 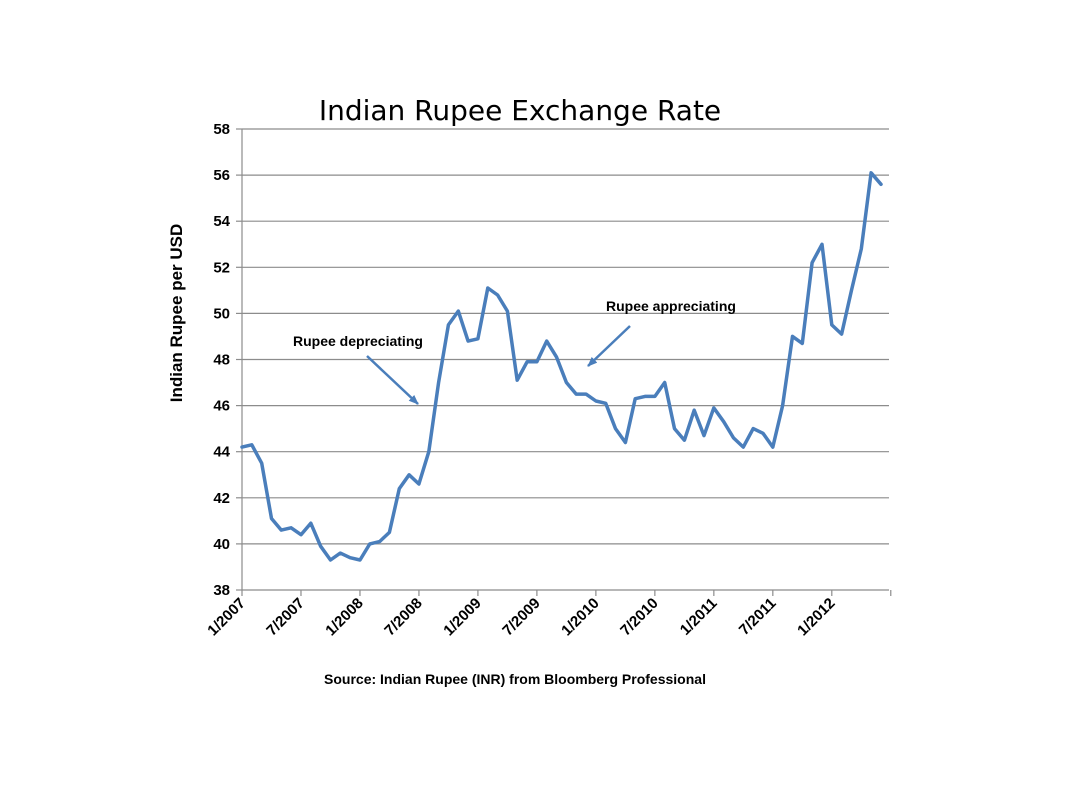 I want to click on x-tick-label: 1/2009, so click(x=462, y=617).